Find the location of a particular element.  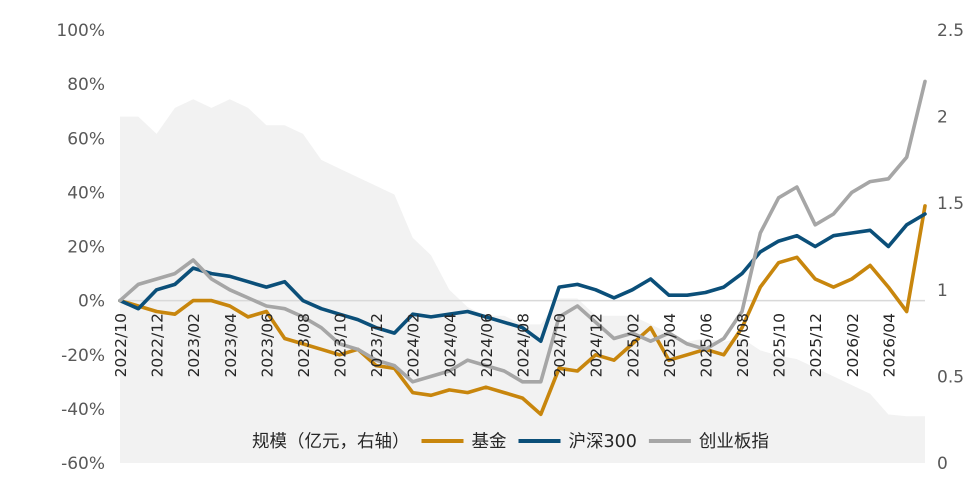

x-axis-tick-label: 2024/06 is located at coordinates (487, 345).